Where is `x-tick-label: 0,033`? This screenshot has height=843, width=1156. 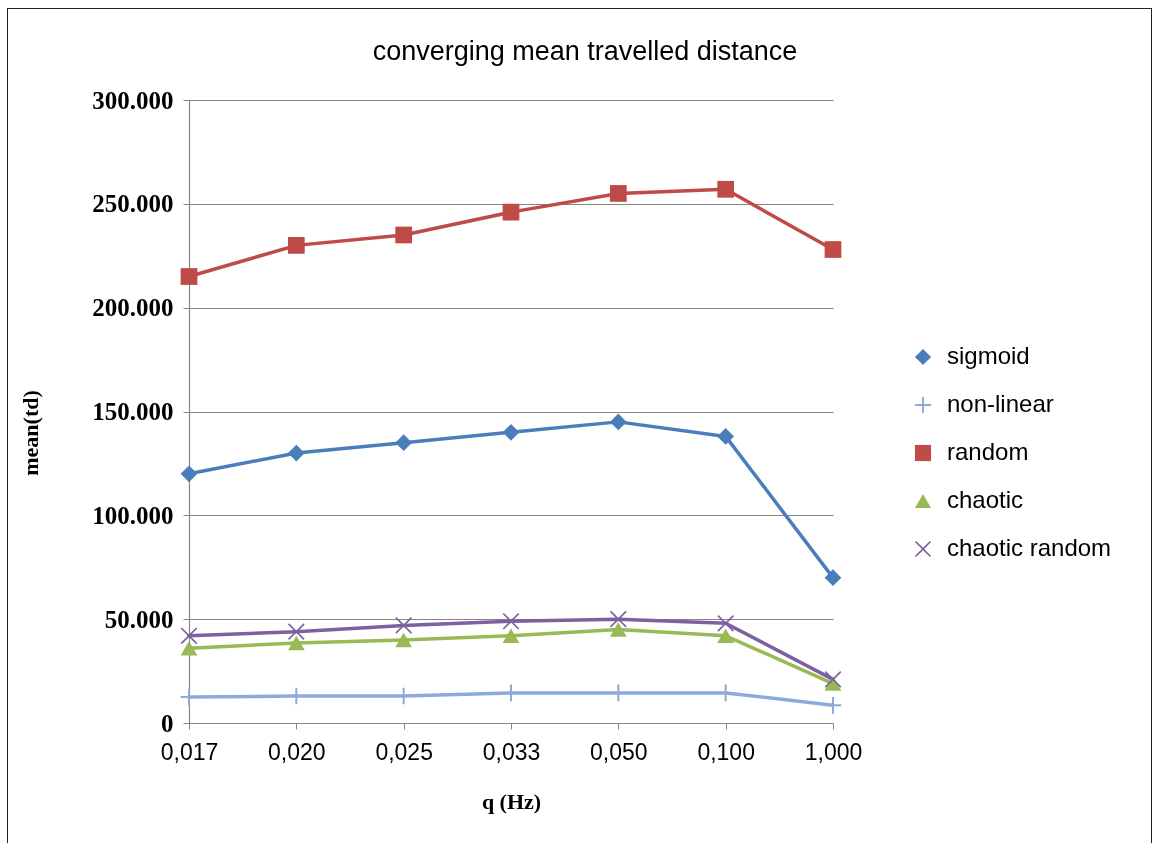
x-tick-label: 0,033 is located at coordinates (511, 751).